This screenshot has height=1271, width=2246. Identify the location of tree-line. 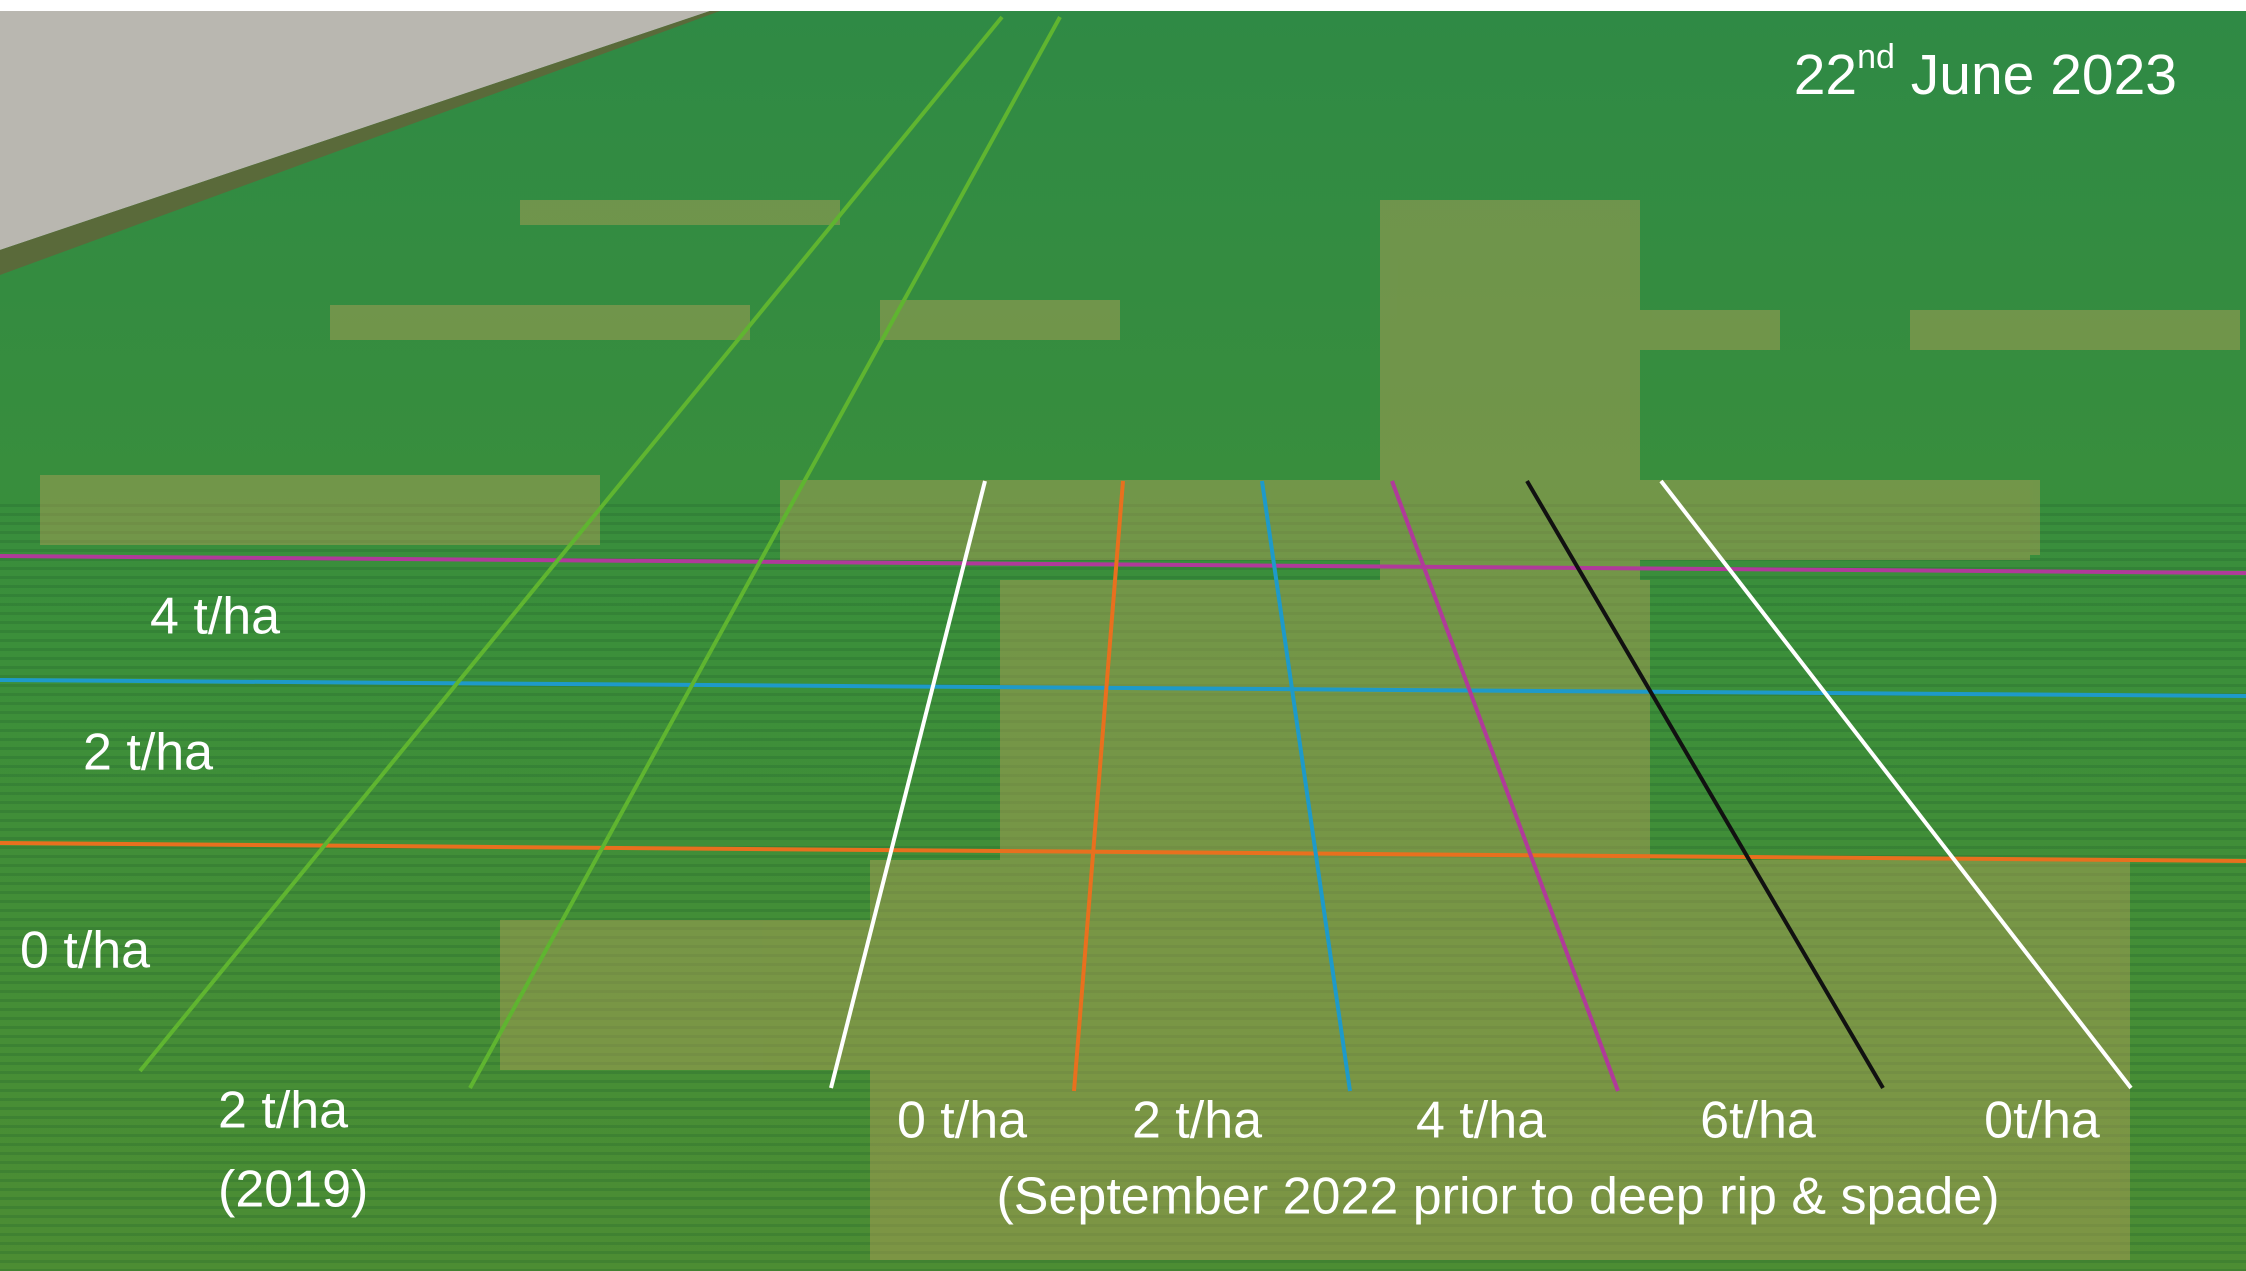
(360, 143).